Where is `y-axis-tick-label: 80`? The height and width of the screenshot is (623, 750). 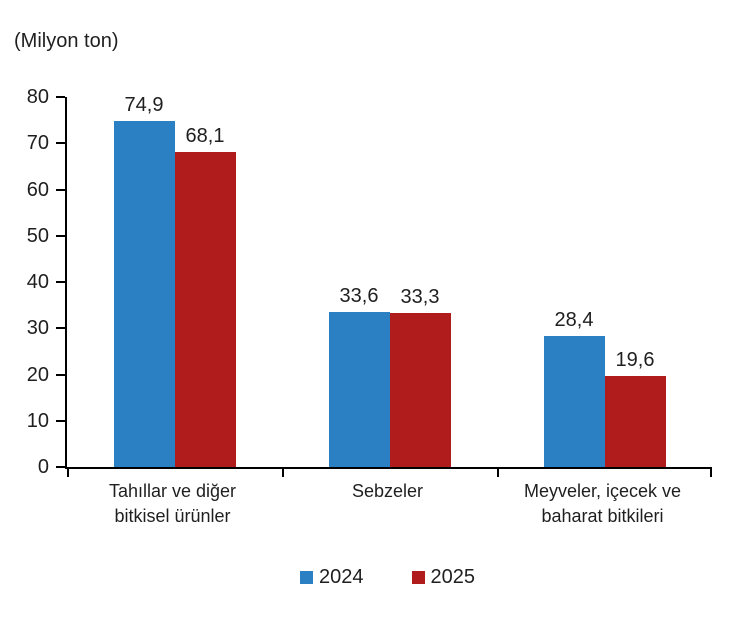 y-axis-tick-label: 80 is located at coordinates (37, 97).